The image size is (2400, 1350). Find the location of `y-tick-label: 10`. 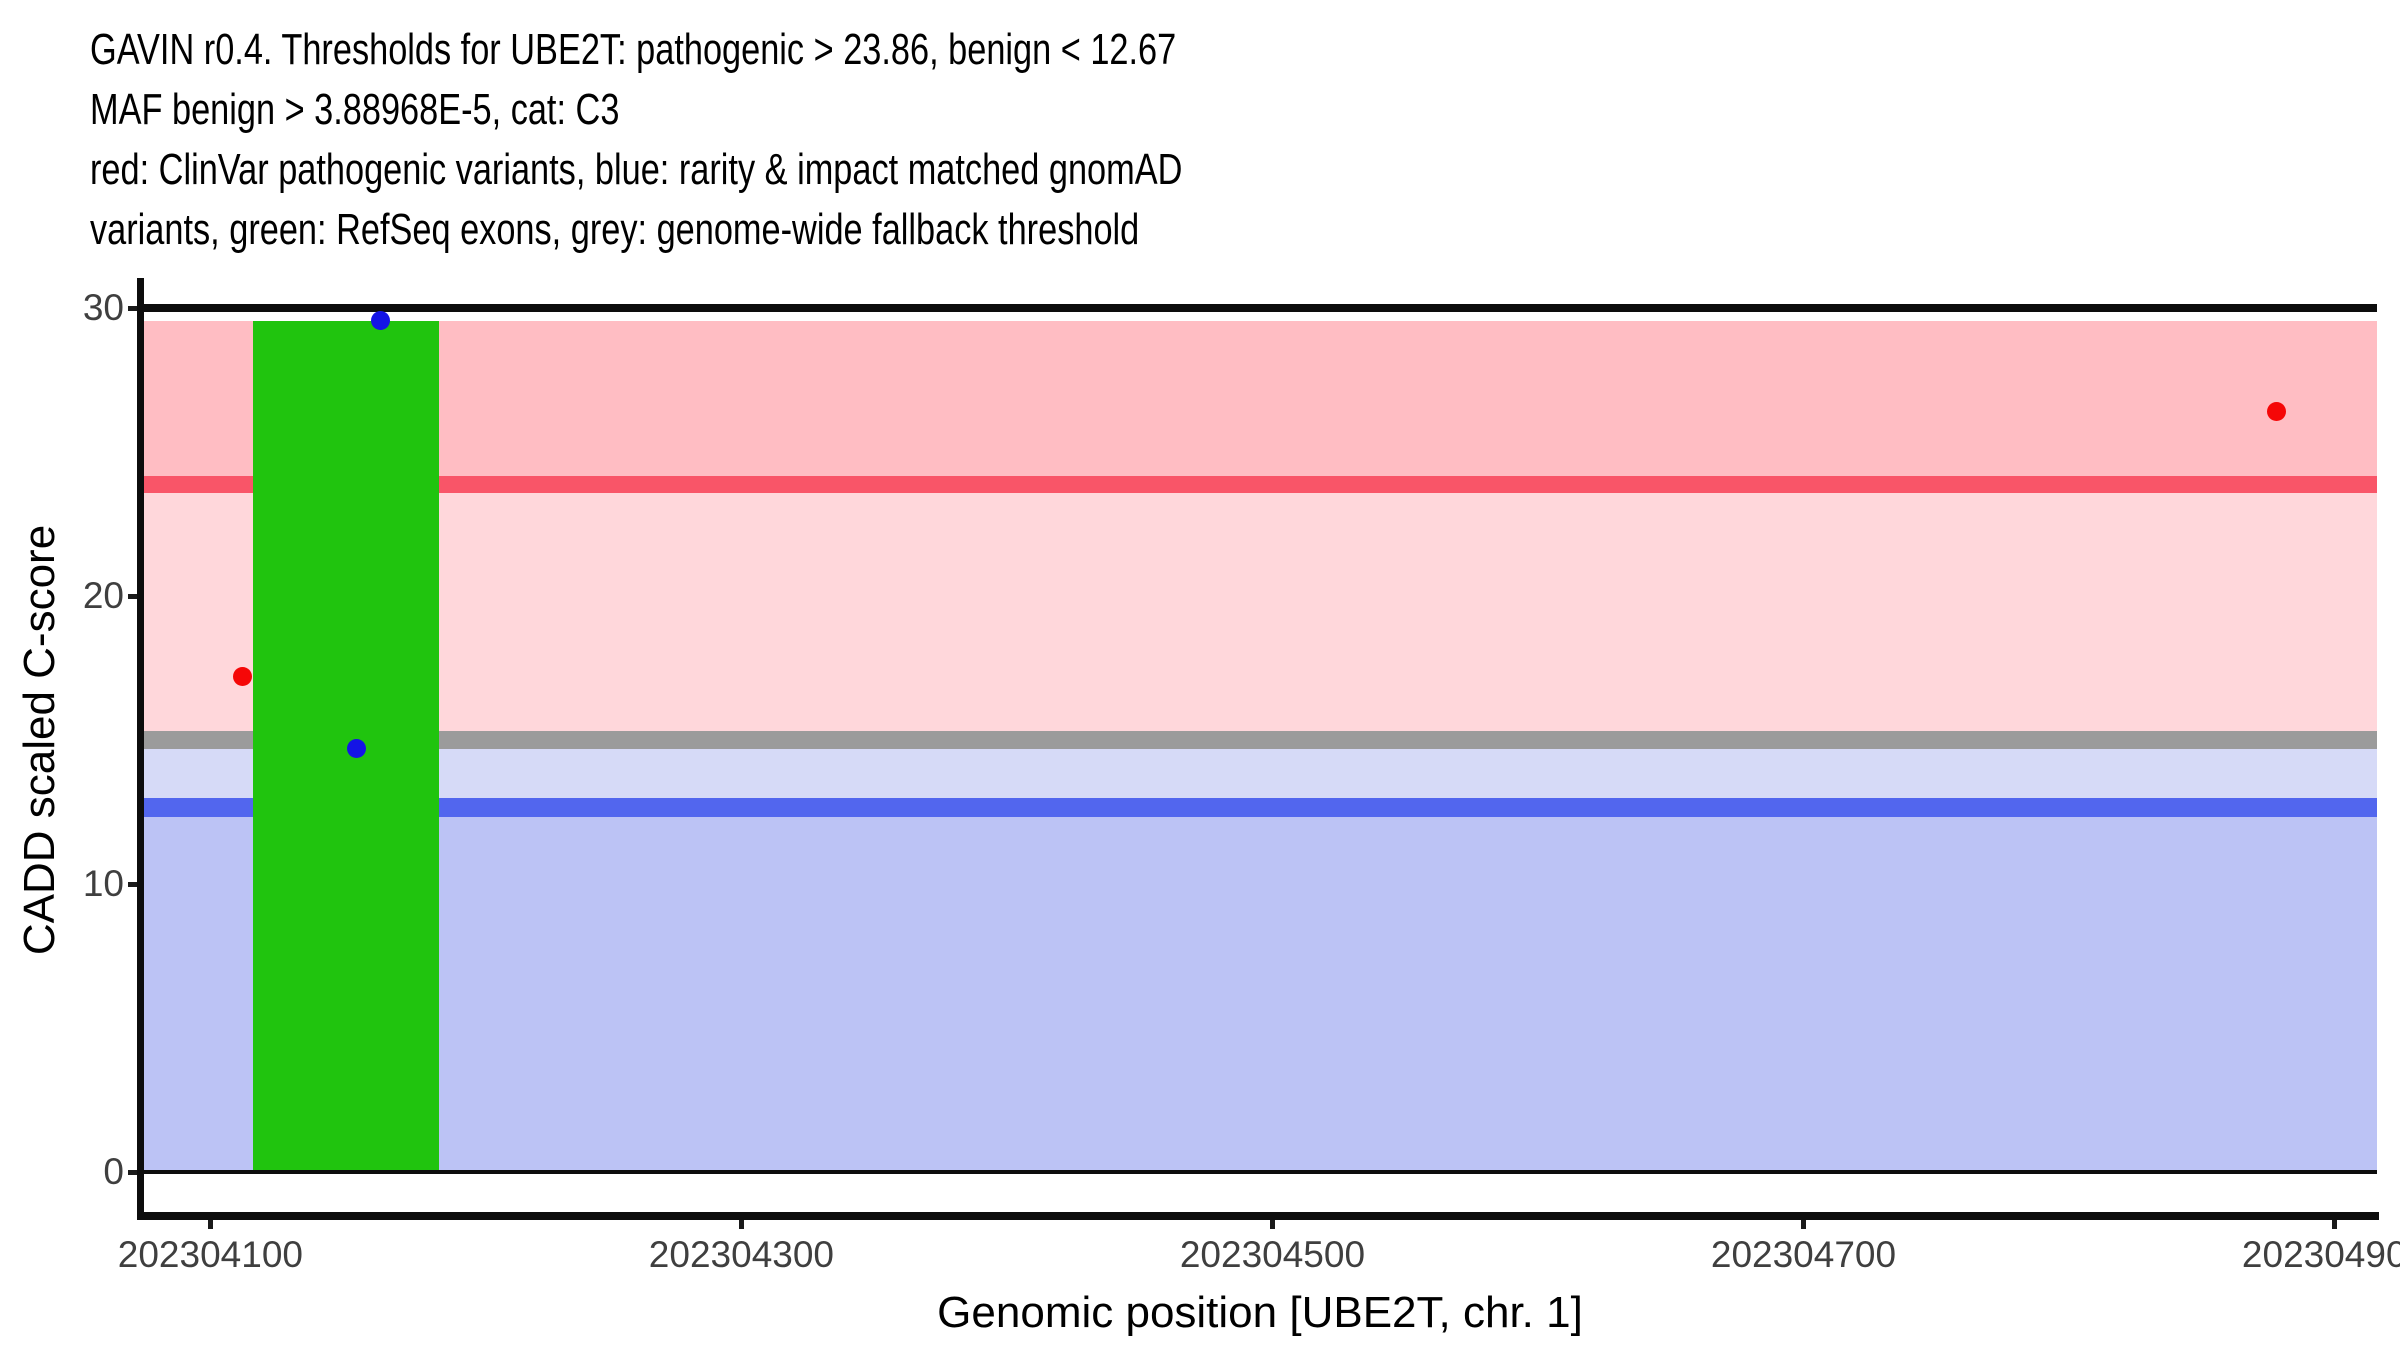

y-tick-label: 10 is located at coordinates (103, 883).